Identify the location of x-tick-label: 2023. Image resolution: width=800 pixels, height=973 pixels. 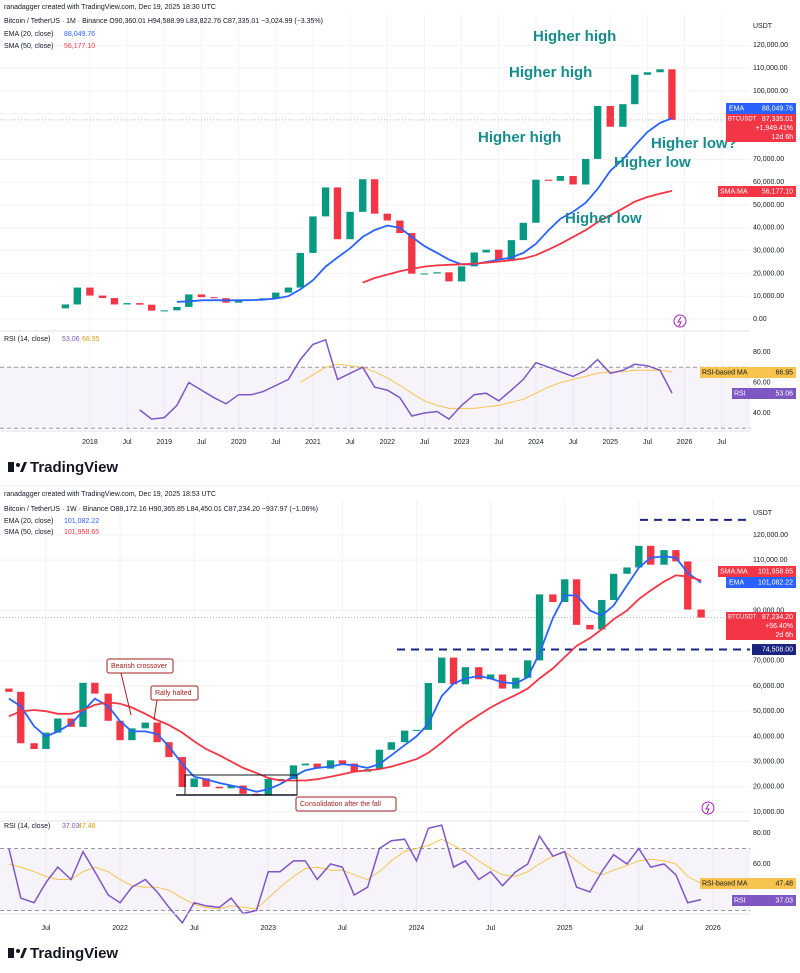
(268, 928).